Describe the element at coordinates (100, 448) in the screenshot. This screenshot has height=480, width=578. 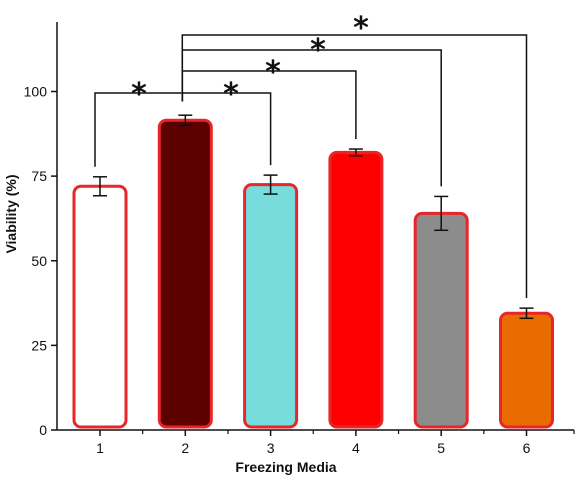
I see `x-tick-label: 1` at that location.